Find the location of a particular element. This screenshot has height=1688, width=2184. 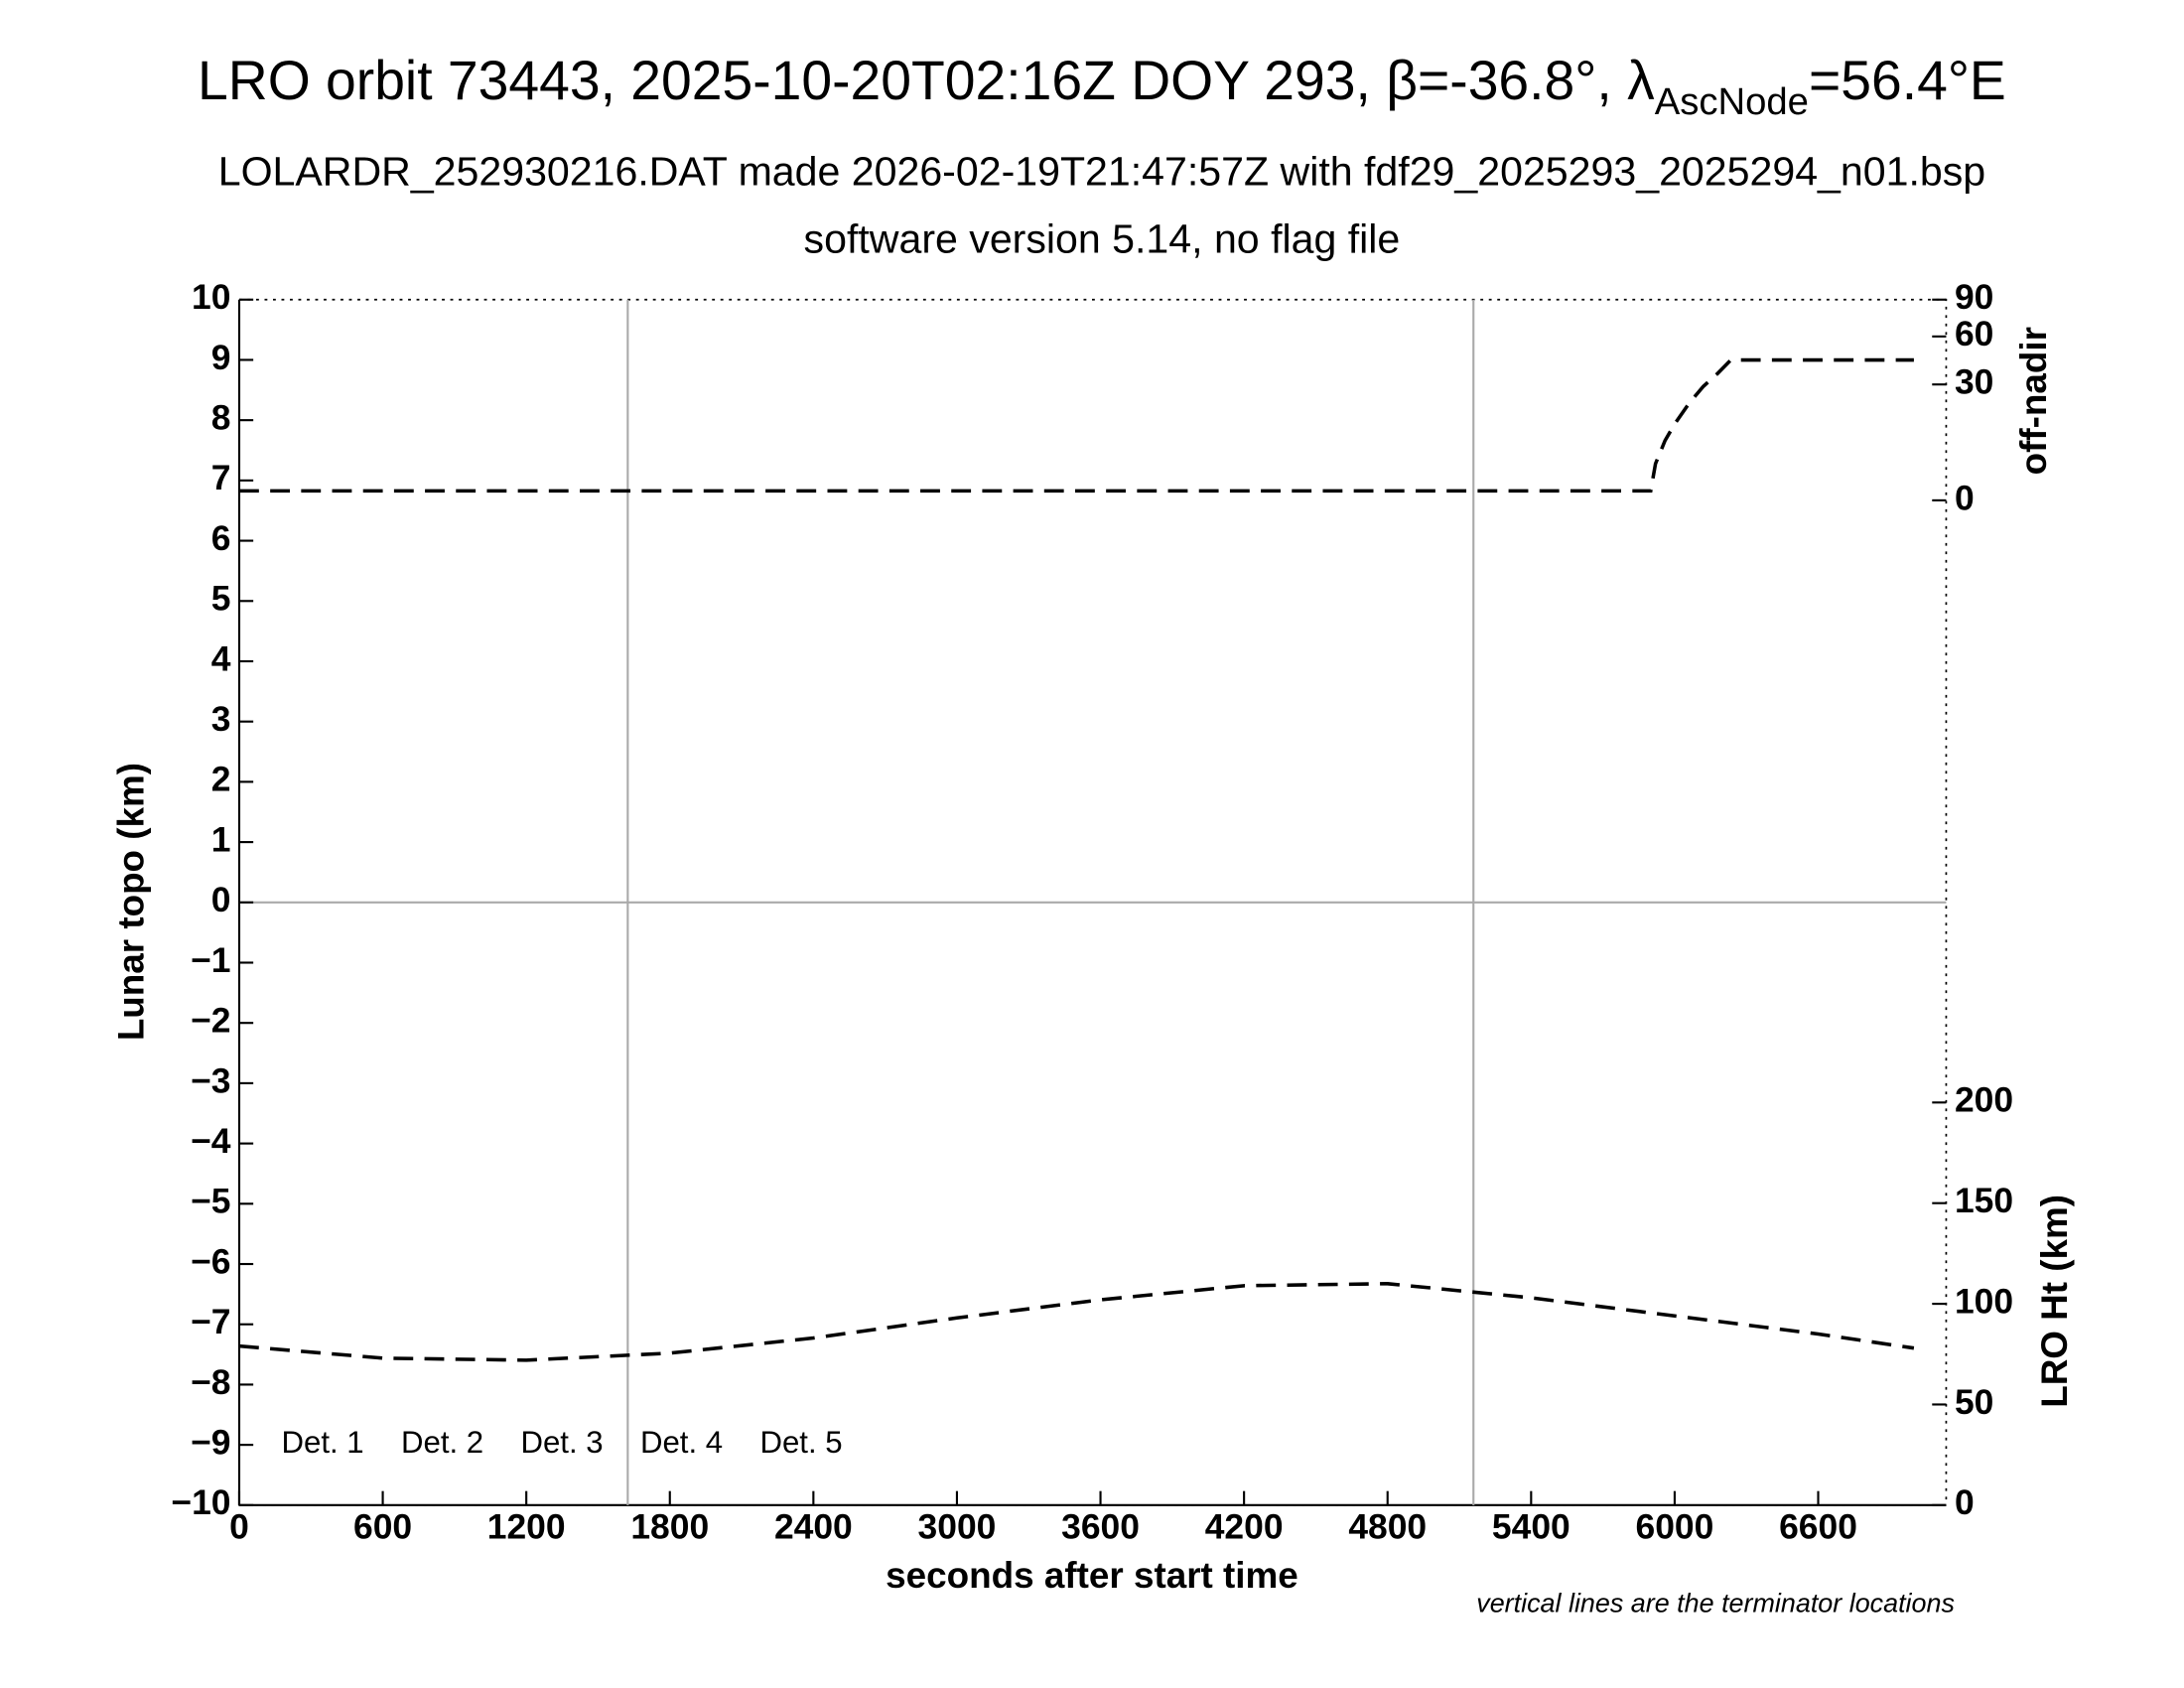

y-tick-label: 3 is located at coordinates (221, 719).